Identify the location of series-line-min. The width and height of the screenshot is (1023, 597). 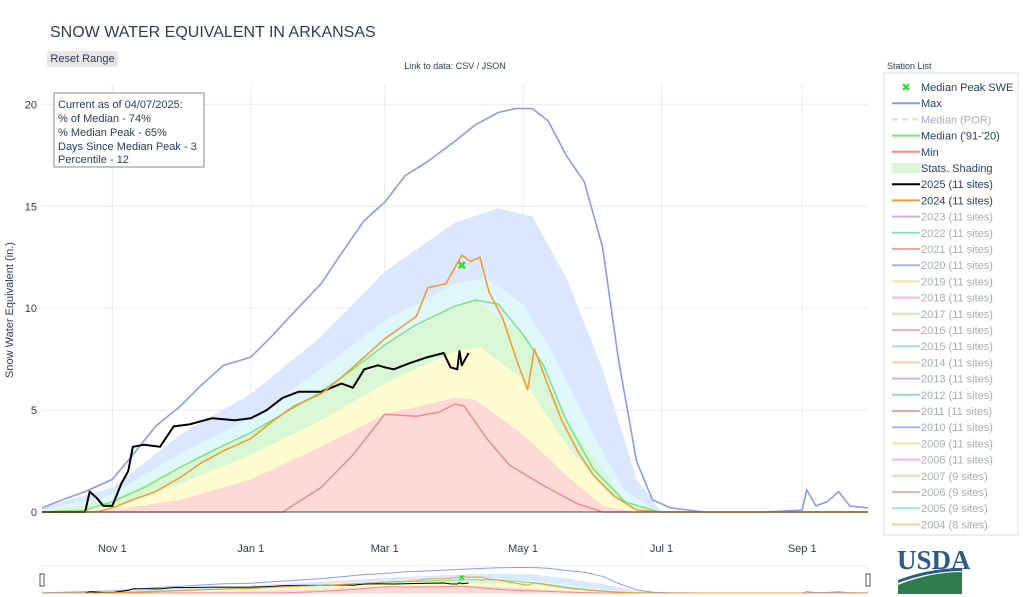
(455, 458).